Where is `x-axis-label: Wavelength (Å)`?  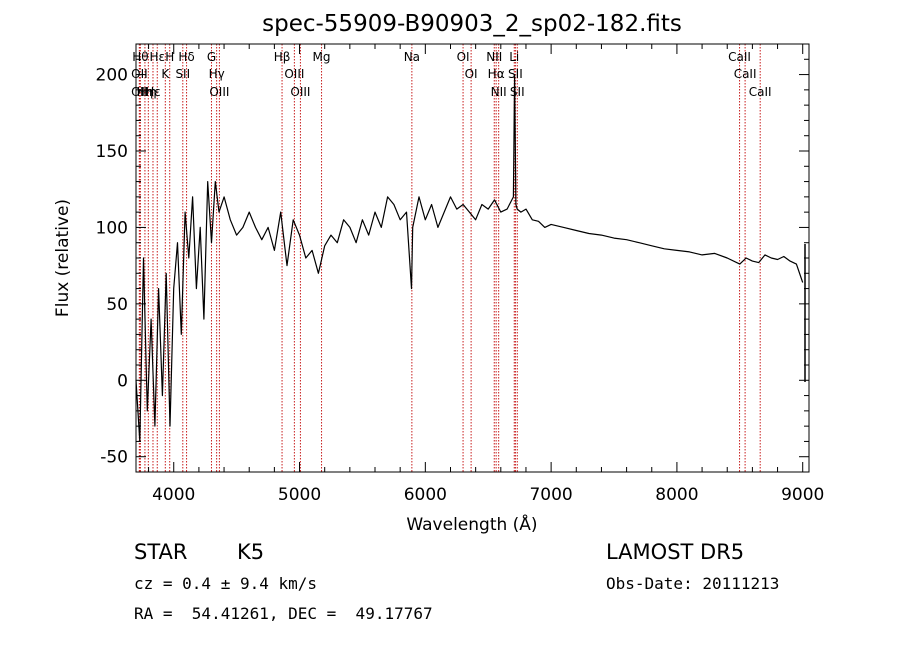 x-axis-label: Wavelength (Å) is located at coordinates (471, 524).